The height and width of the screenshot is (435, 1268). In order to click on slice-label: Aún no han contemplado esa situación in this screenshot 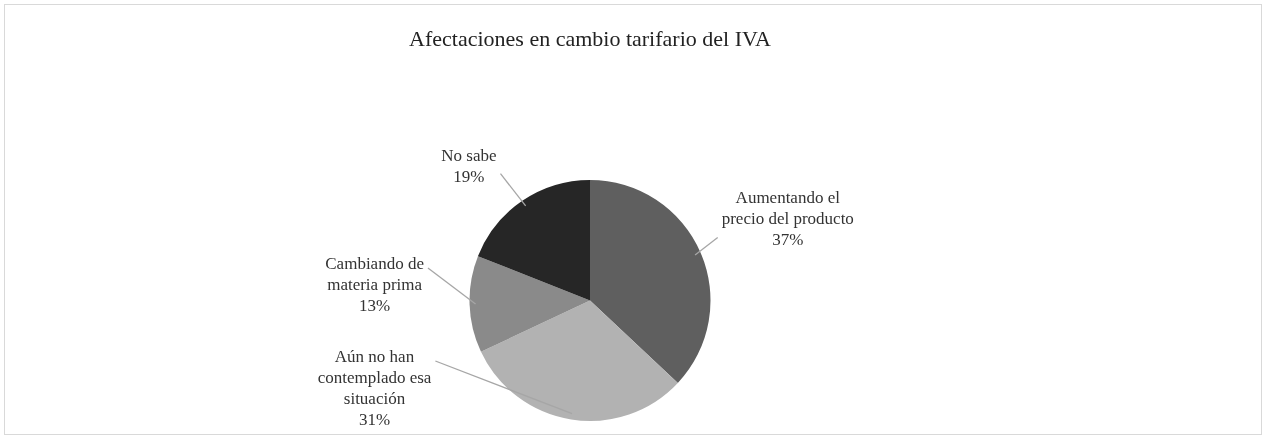, I will do `click(374, 377)`.